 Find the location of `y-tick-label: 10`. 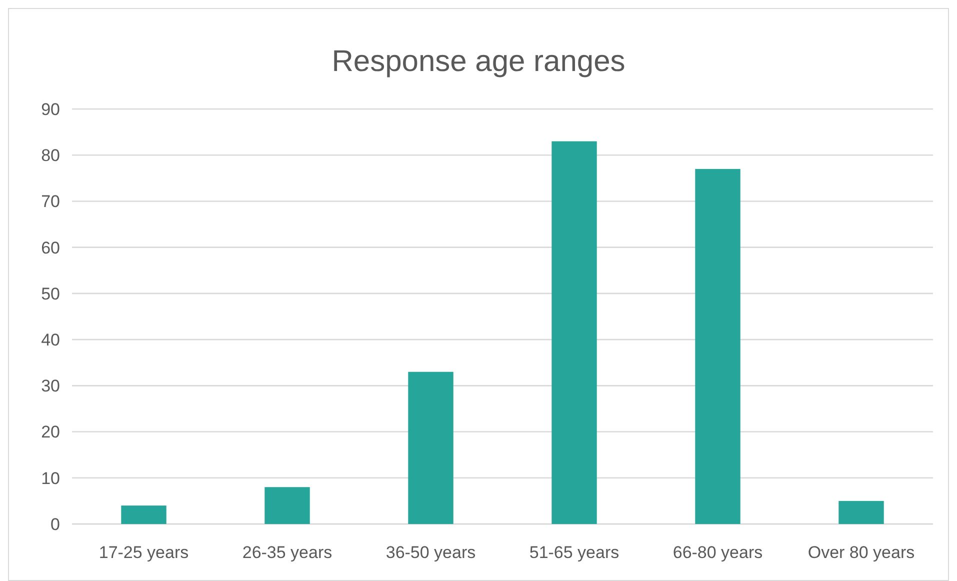

y-tick-label: 10 is located at coordinates (50, 478).